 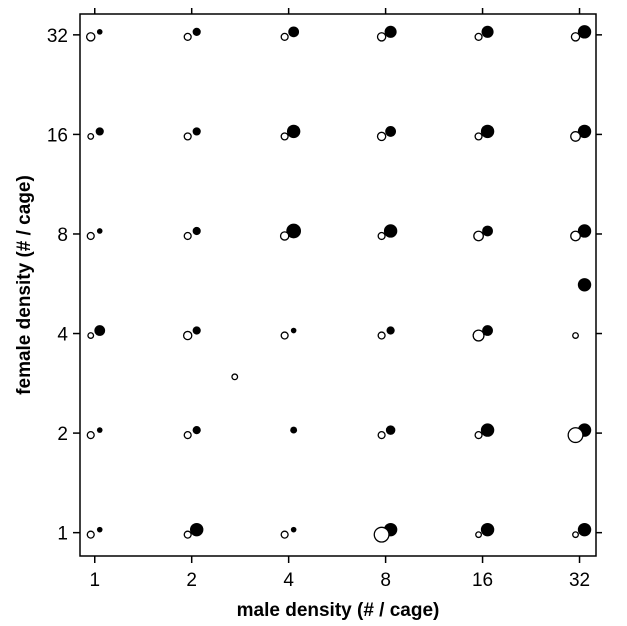 What do you see at coordinates (288, 580) in the screenshot?
I see `x-tick-label: 4` at bounding box center [288, 580].